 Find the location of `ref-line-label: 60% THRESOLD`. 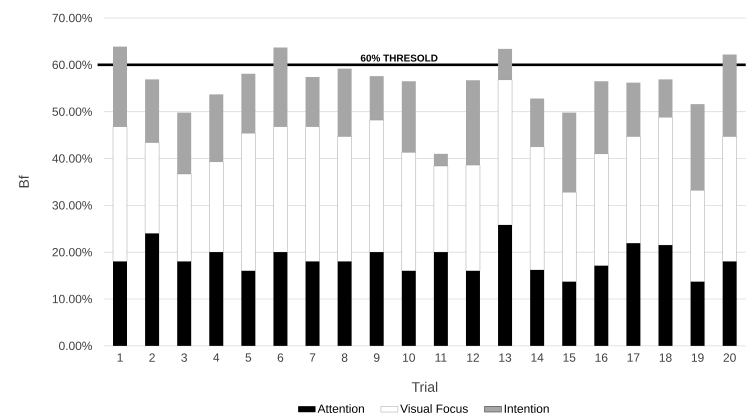

ref-line-label: 60% THRESOLD is located at coordinates (399, 58).